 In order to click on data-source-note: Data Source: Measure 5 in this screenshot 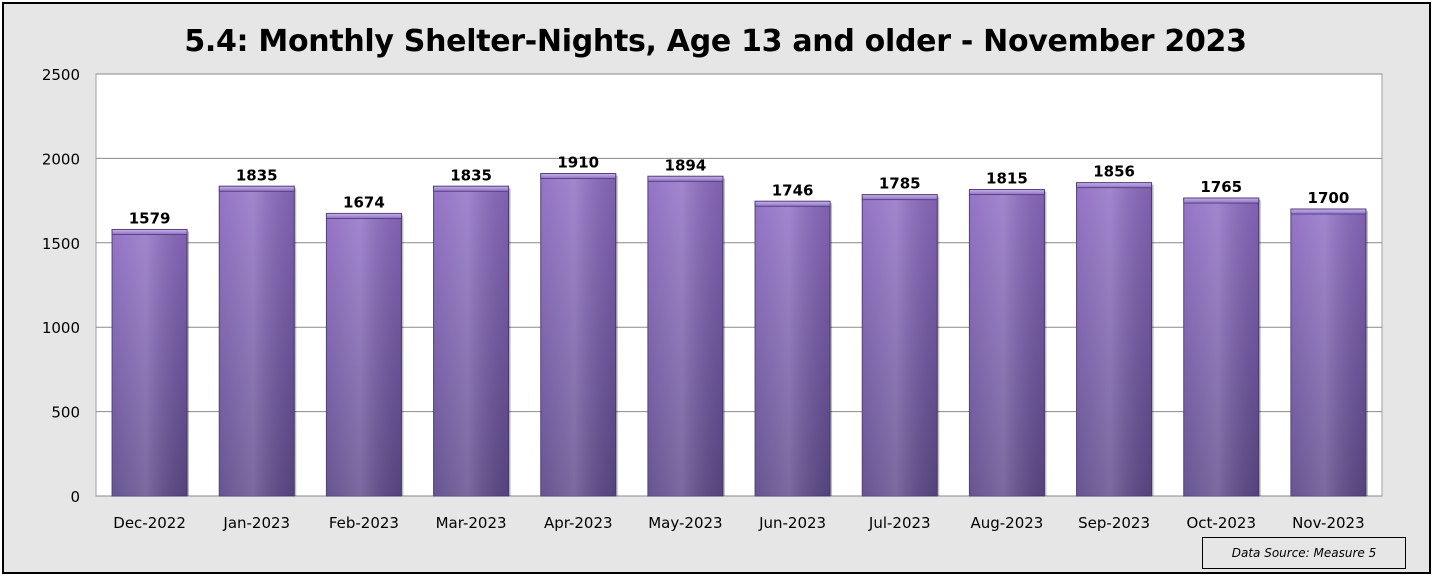, I will do `click(1304, 553)`.